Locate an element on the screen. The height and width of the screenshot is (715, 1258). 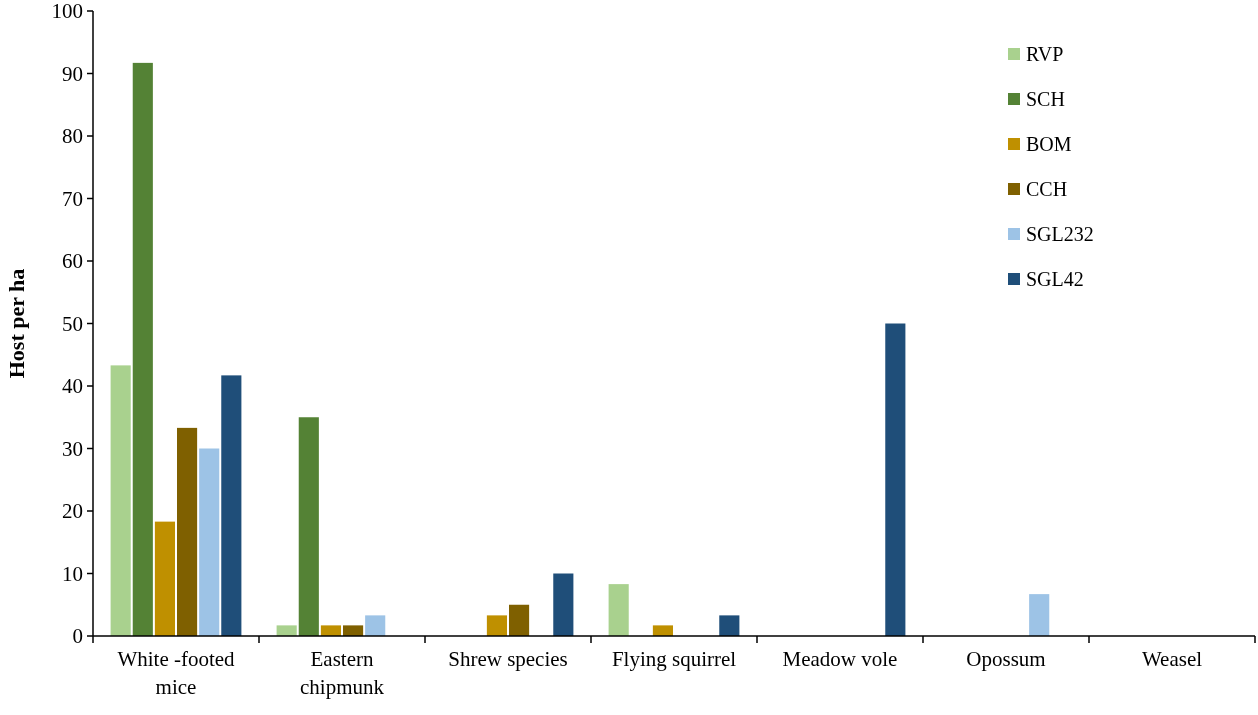
x-tick-label: Meadow vole is located at coordinates (840, 659).